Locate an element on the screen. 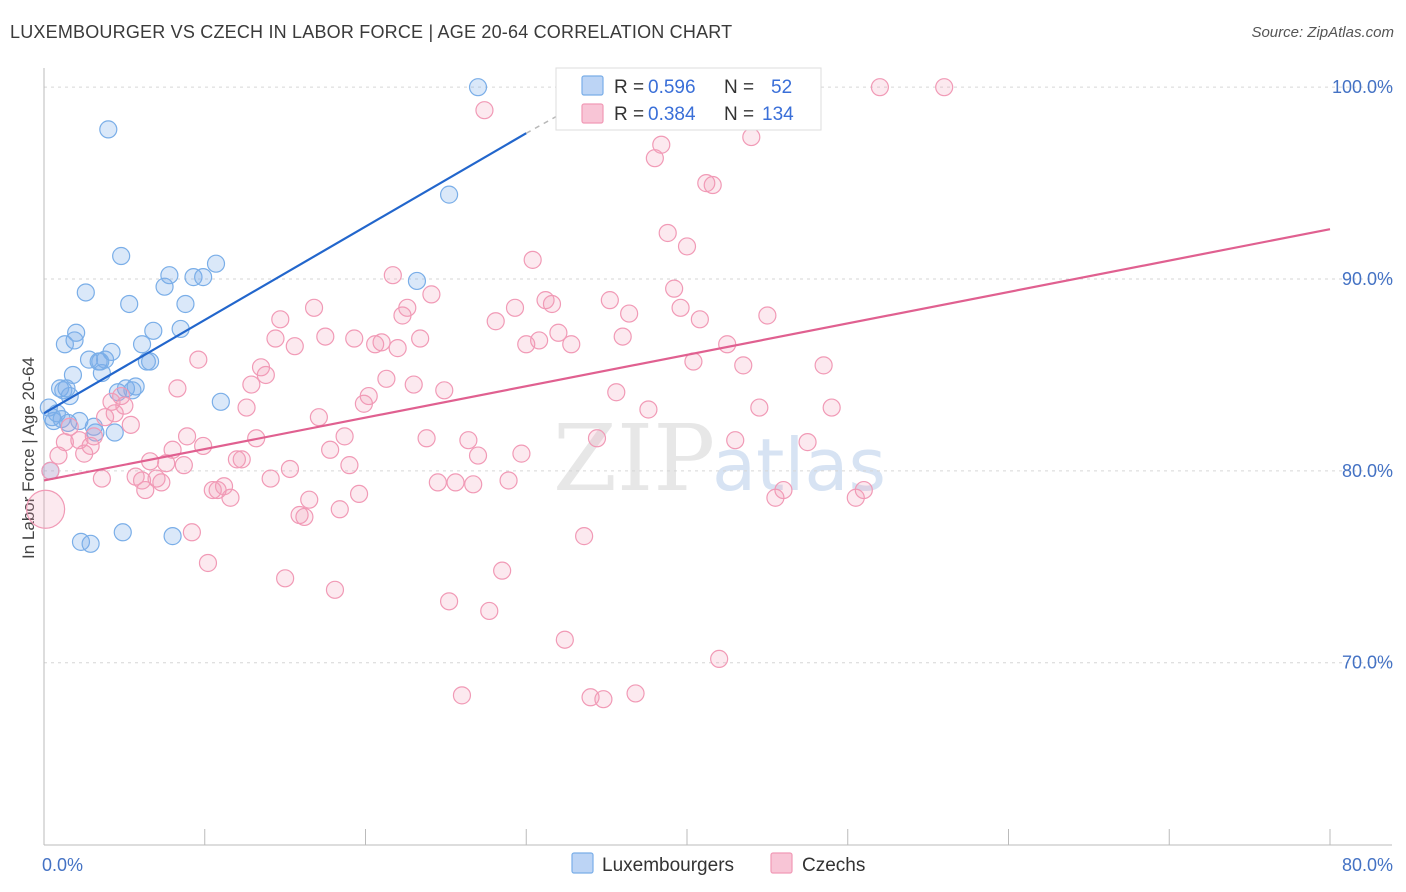  y-tick-label-0: 70.0% is located at coordinates (1367, 663).